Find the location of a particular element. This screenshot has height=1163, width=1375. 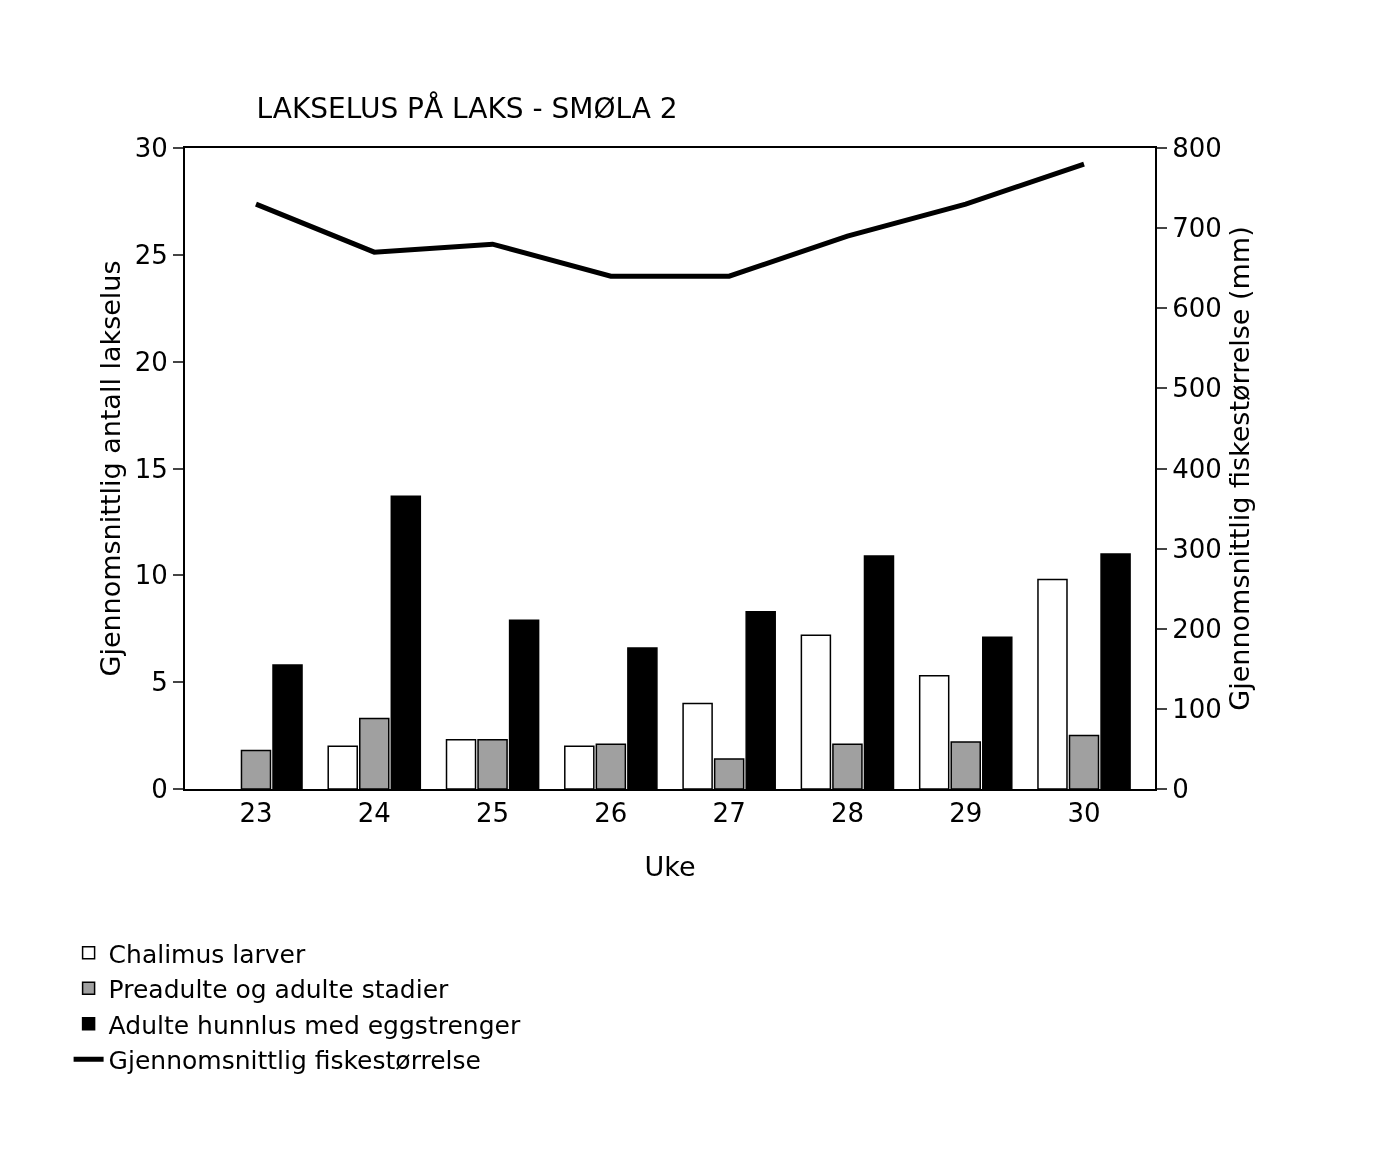

y-tick-label: 0 is located at coordinates (159, 789).